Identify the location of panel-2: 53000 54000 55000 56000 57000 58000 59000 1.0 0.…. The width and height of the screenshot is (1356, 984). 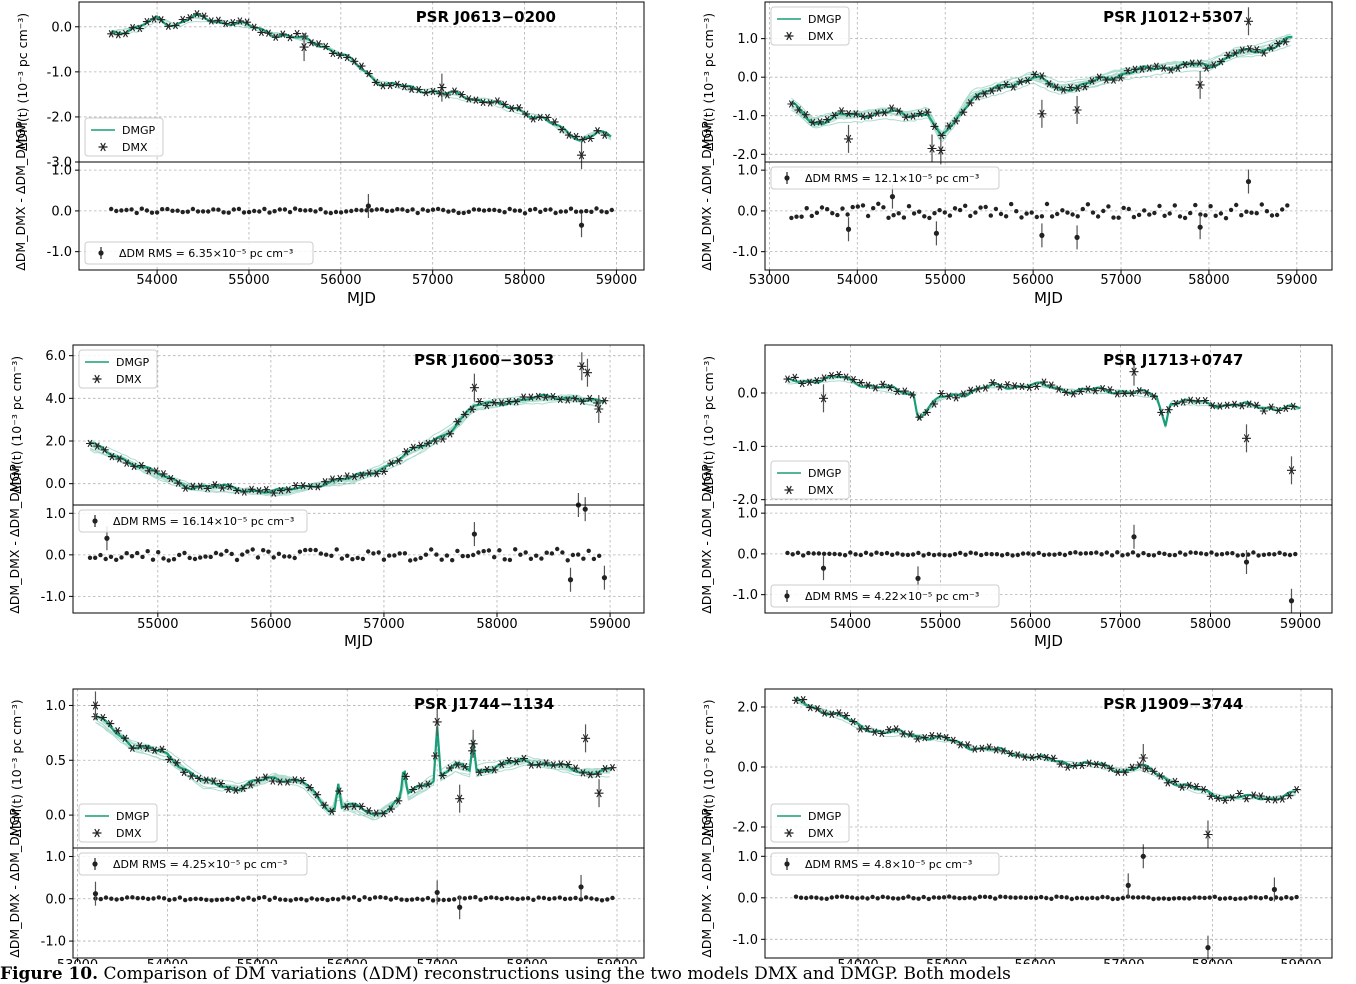
(1016, 154).